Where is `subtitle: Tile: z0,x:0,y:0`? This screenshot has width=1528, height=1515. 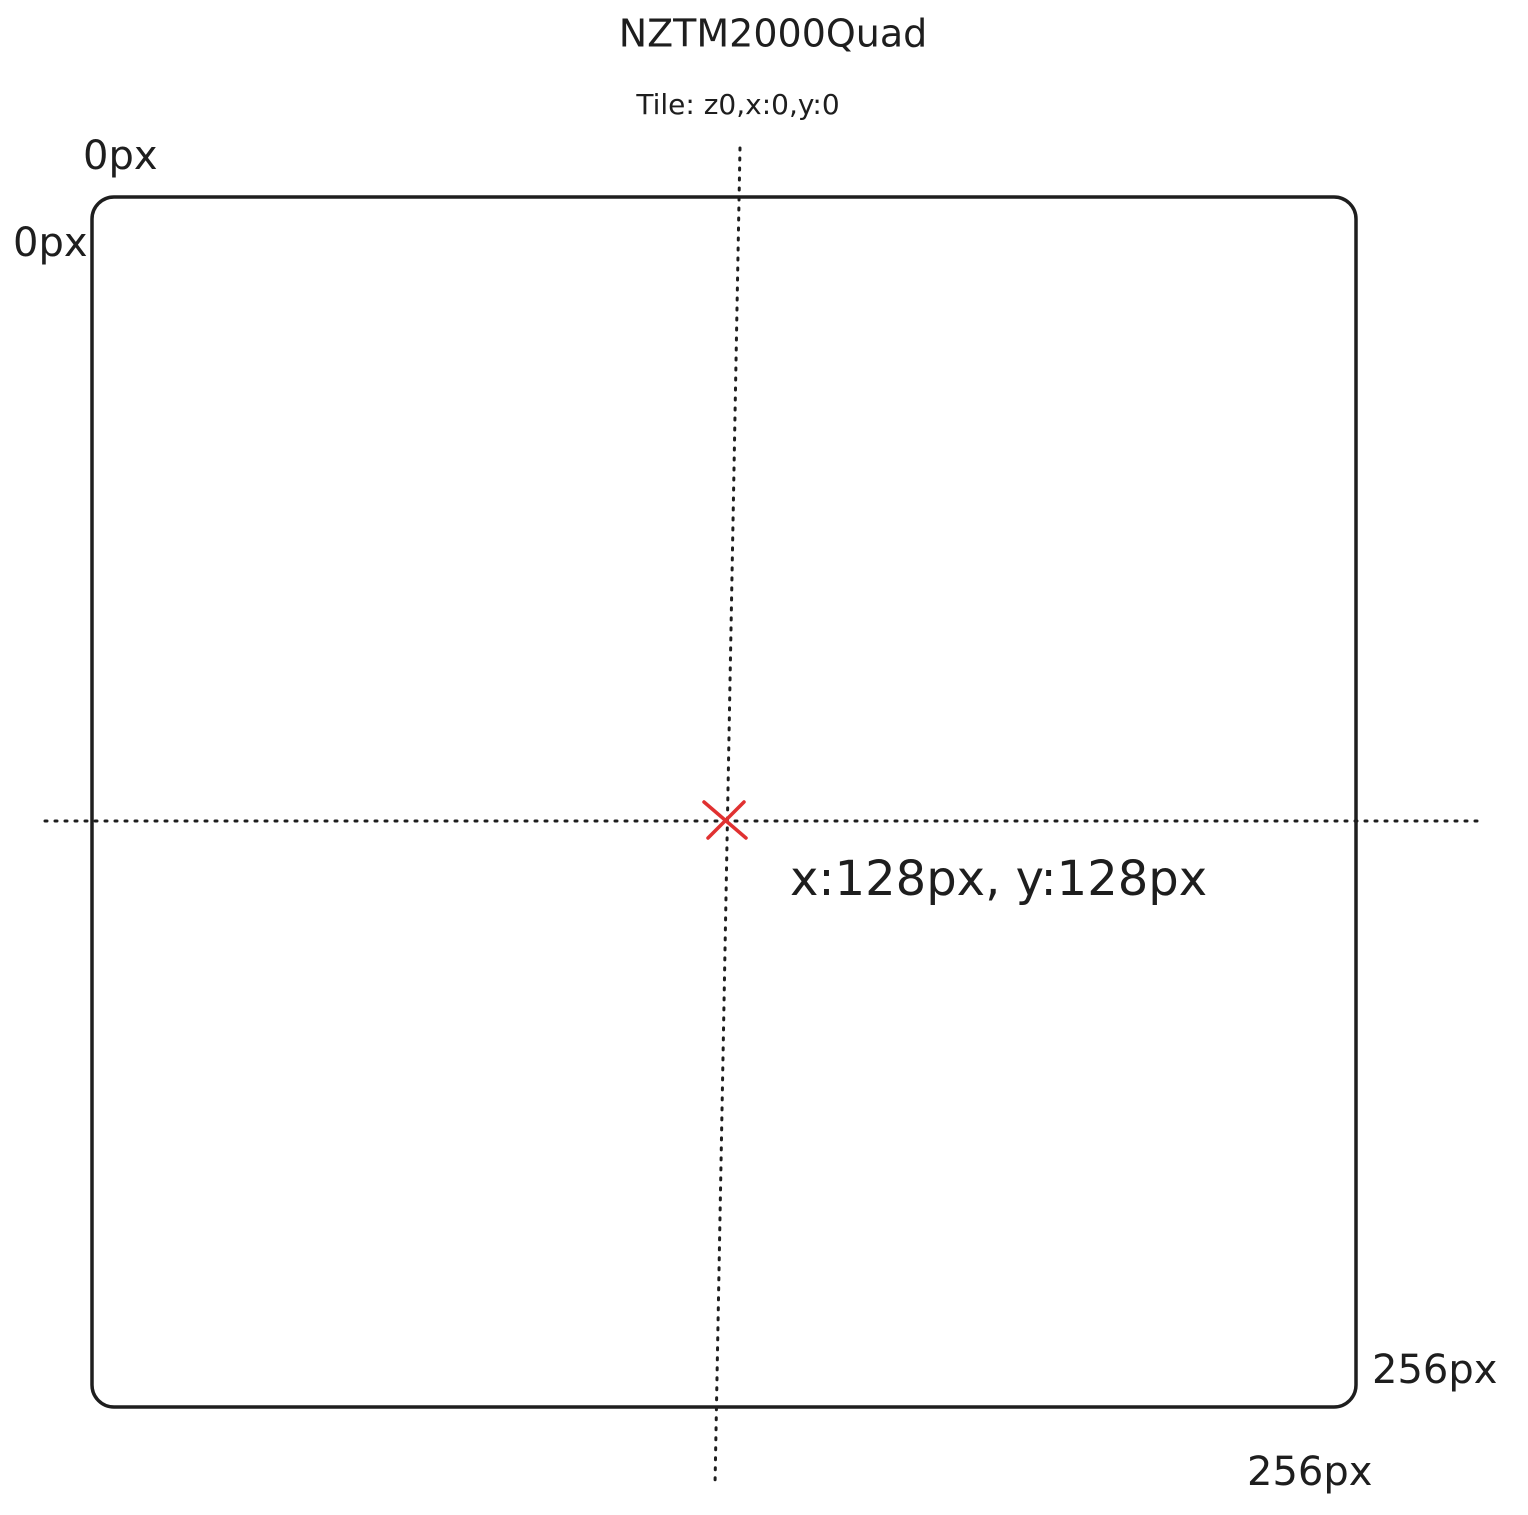 subtitle: Tile: z0,x:0,y:0 is located at coordinates (737, 104).